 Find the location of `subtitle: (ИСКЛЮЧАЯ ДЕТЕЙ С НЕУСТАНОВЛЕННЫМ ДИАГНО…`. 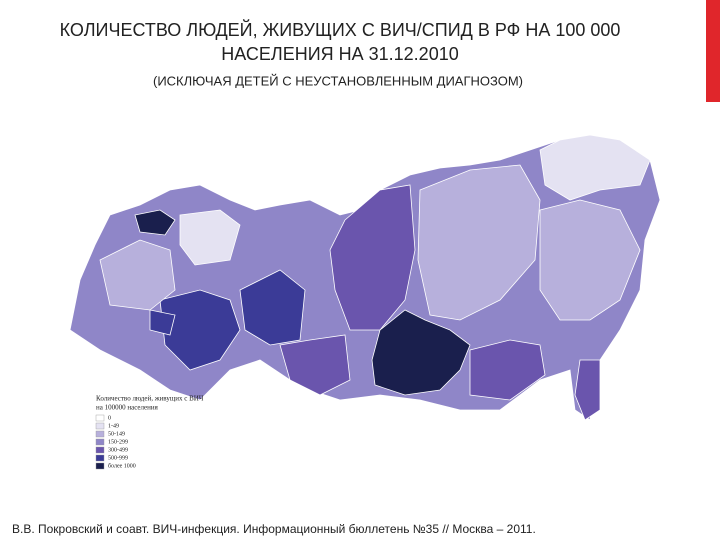

subtitle: (ИСКЛЮЧАЯ ДЕТЕЙ С НЕУСТАНОВЛЕННЫМ ДИАГНО… is located at coordinates (338, 80).